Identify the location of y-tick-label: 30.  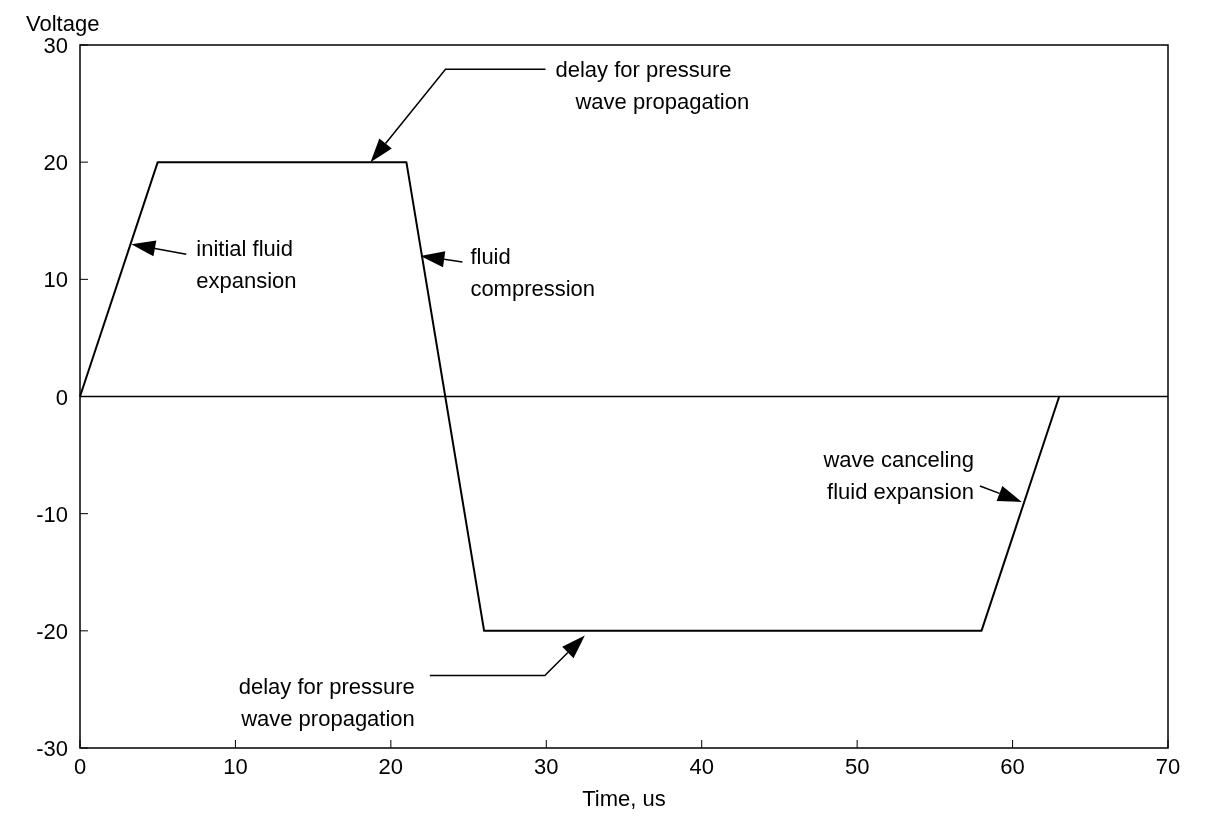
(55, 45).